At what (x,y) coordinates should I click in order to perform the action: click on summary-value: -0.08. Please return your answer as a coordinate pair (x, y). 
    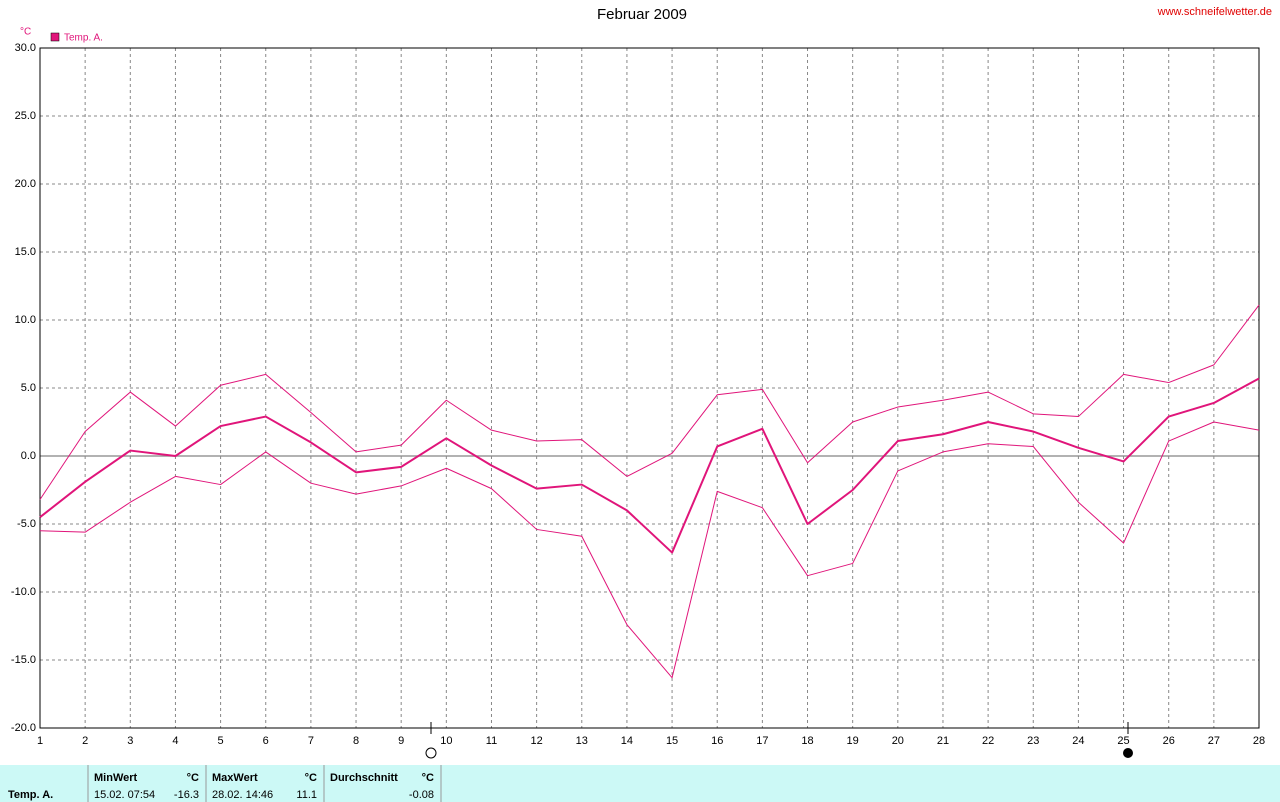
    Looking at the image, I should click on (421, 795).